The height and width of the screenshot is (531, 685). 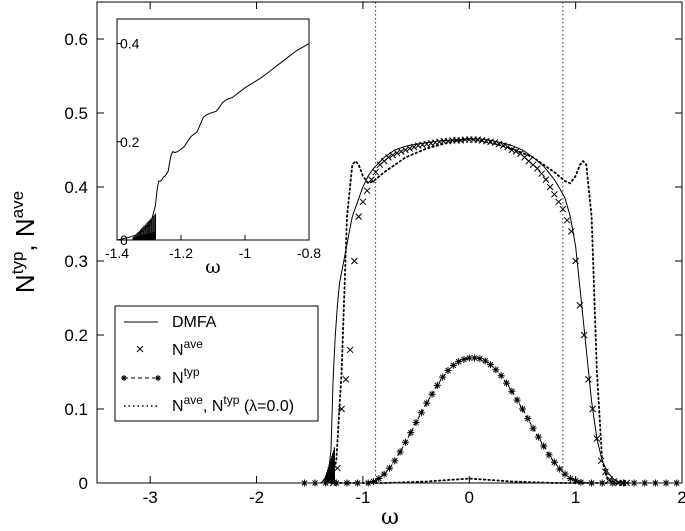 I want to click on legend-lambda-text: N, so click(x=178, y=406).